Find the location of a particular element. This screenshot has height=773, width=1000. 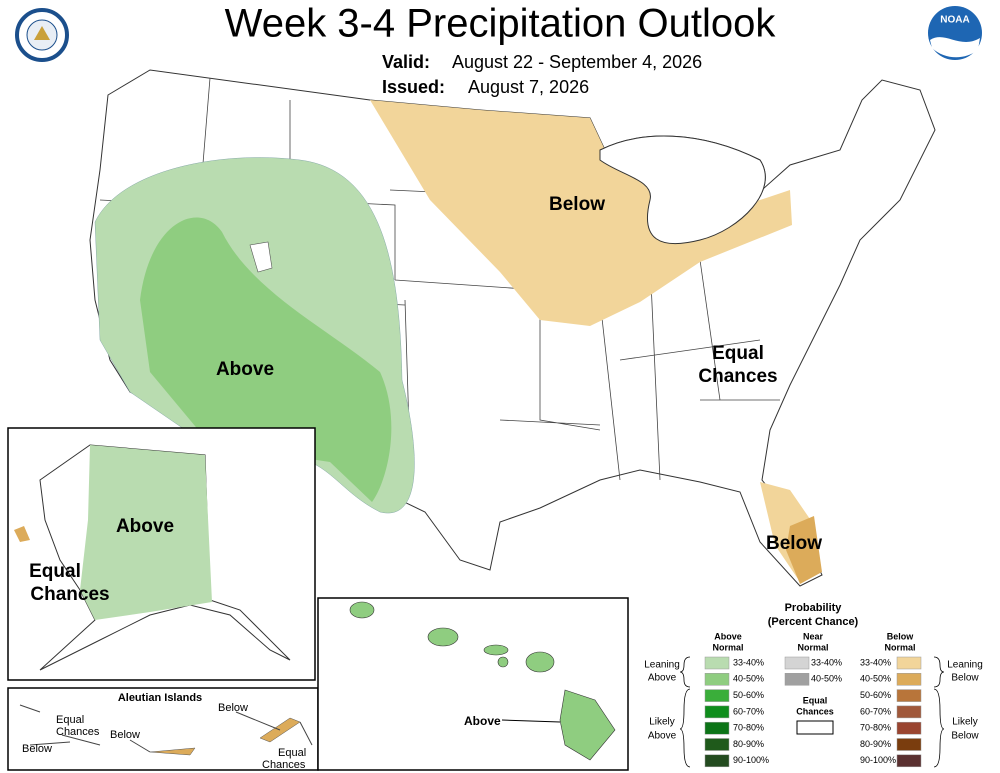

legend-brace is located at coordinates (812, 712).